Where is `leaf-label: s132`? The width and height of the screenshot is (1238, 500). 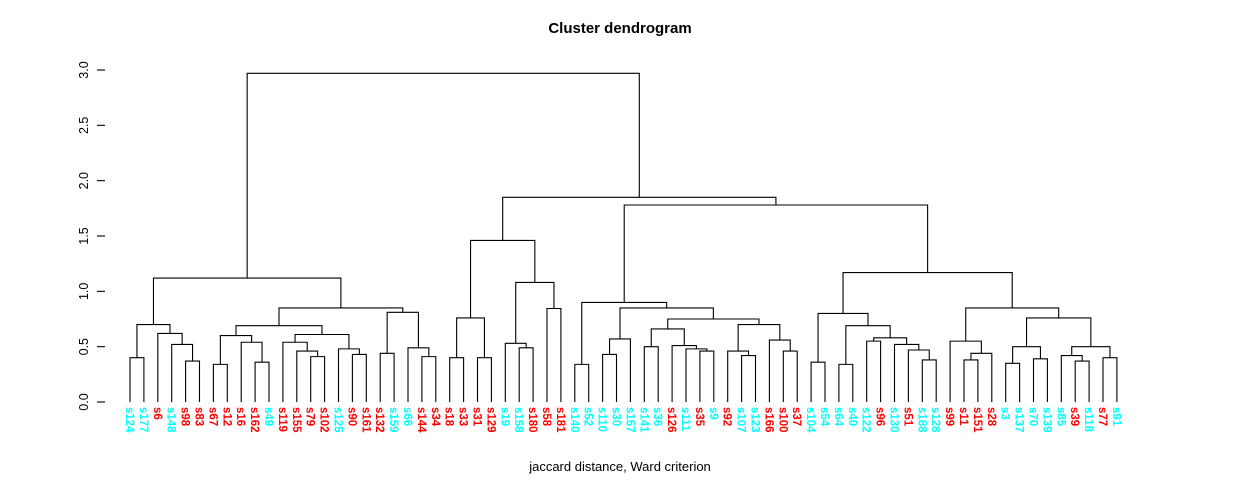 leaf-label: s132 is located at coordinates (379, 420).